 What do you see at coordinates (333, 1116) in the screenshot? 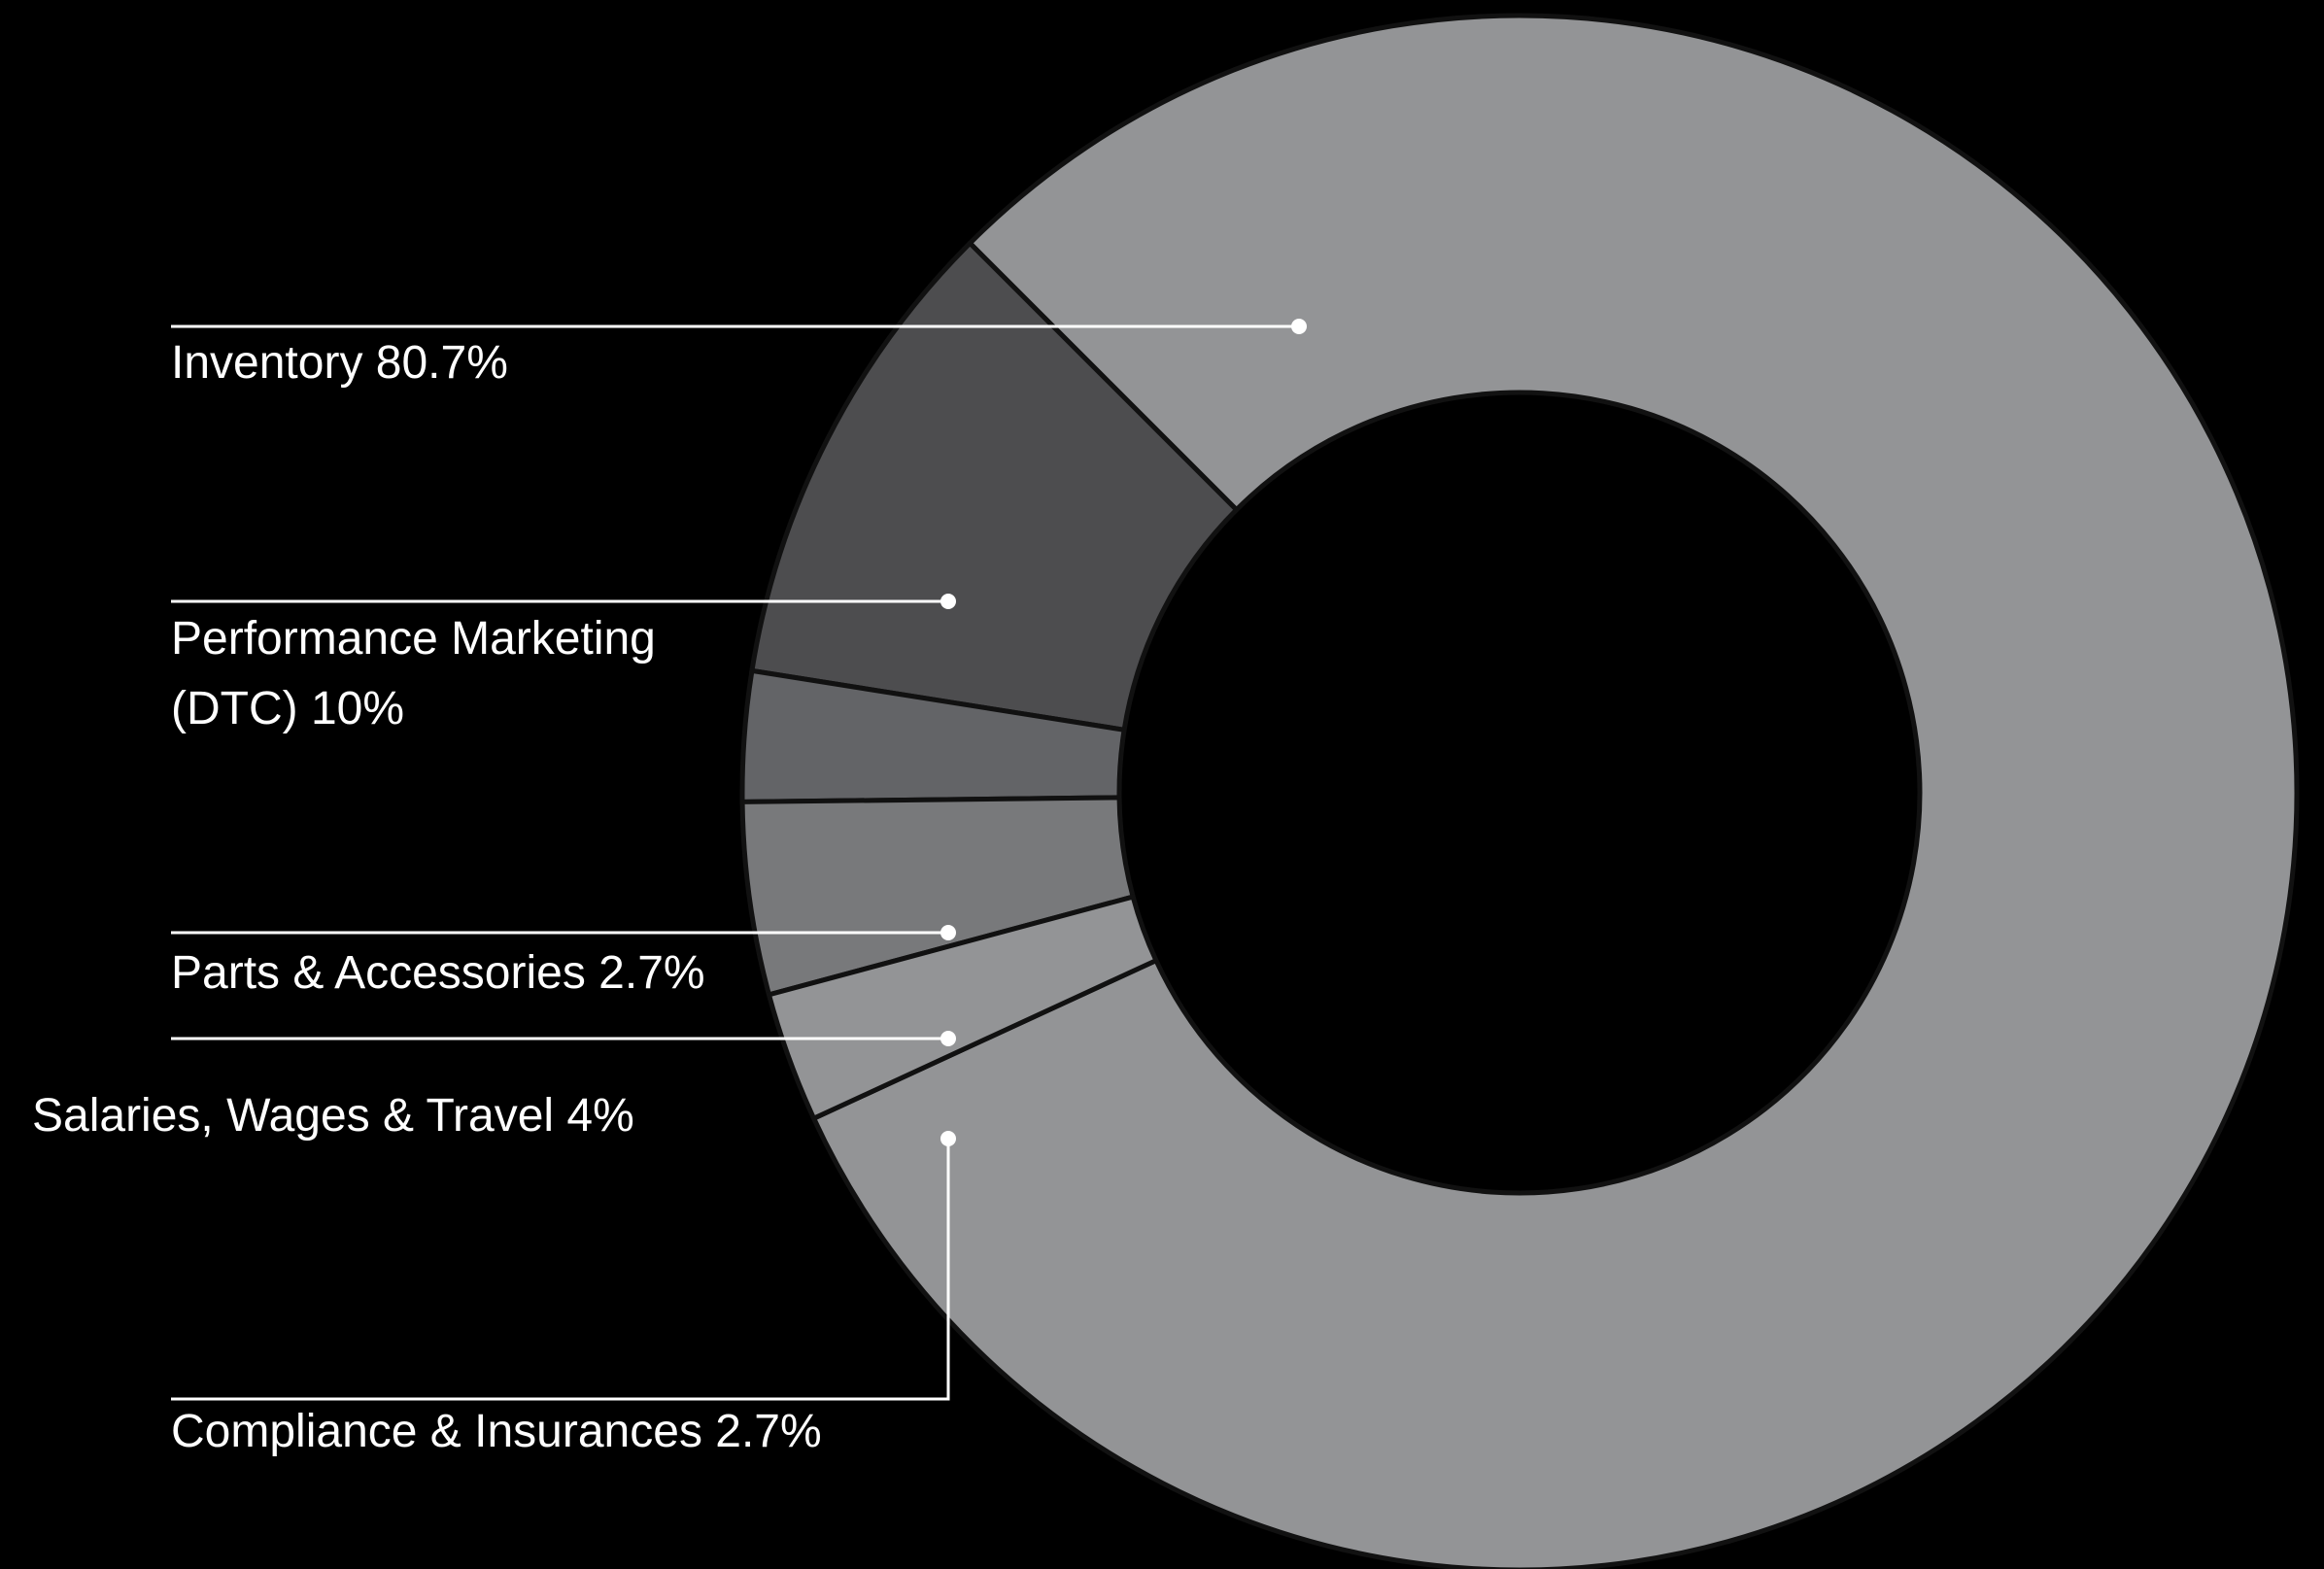
I see `data-label-salaries-wages-travel: Salaries, Wages & Travel 4%` at bounding box center [333, 1116].